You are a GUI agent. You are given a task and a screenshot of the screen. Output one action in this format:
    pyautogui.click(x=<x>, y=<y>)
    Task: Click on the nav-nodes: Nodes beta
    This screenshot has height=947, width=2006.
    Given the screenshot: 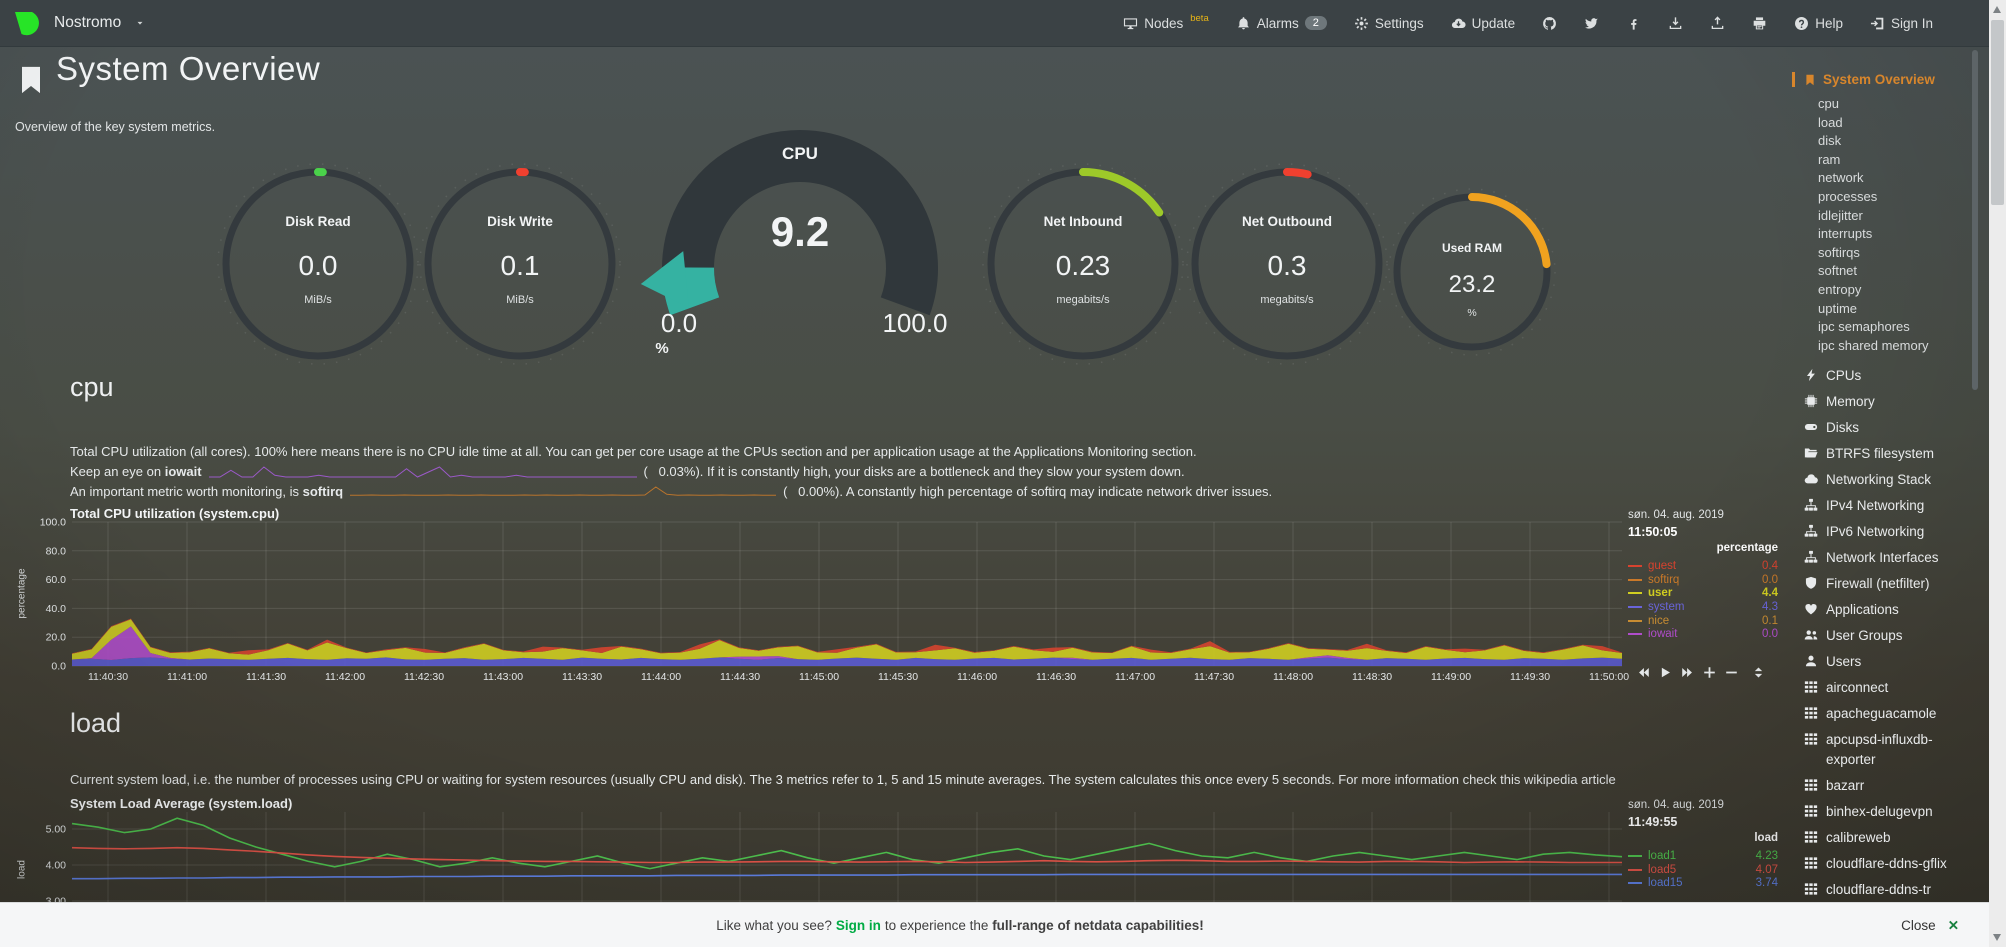 What is the action you would take?
    pyautogui.click(x=1166, y=22)
    